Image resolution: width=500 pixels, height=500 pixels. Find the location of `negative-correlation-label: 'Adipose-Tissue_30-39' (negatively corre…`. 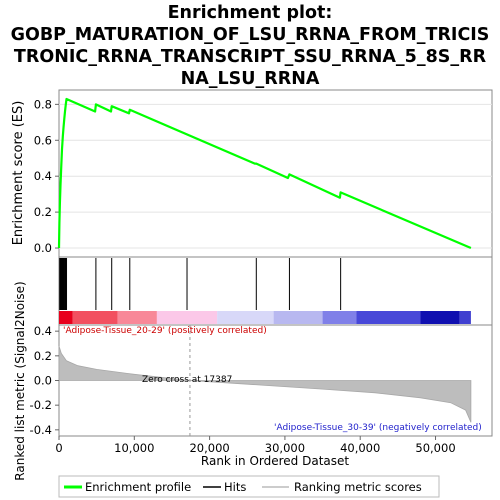

negative-correlation-label: 'Adipose-Tissue_30-39' (negatively corre… is located at coordinates (378, 428).